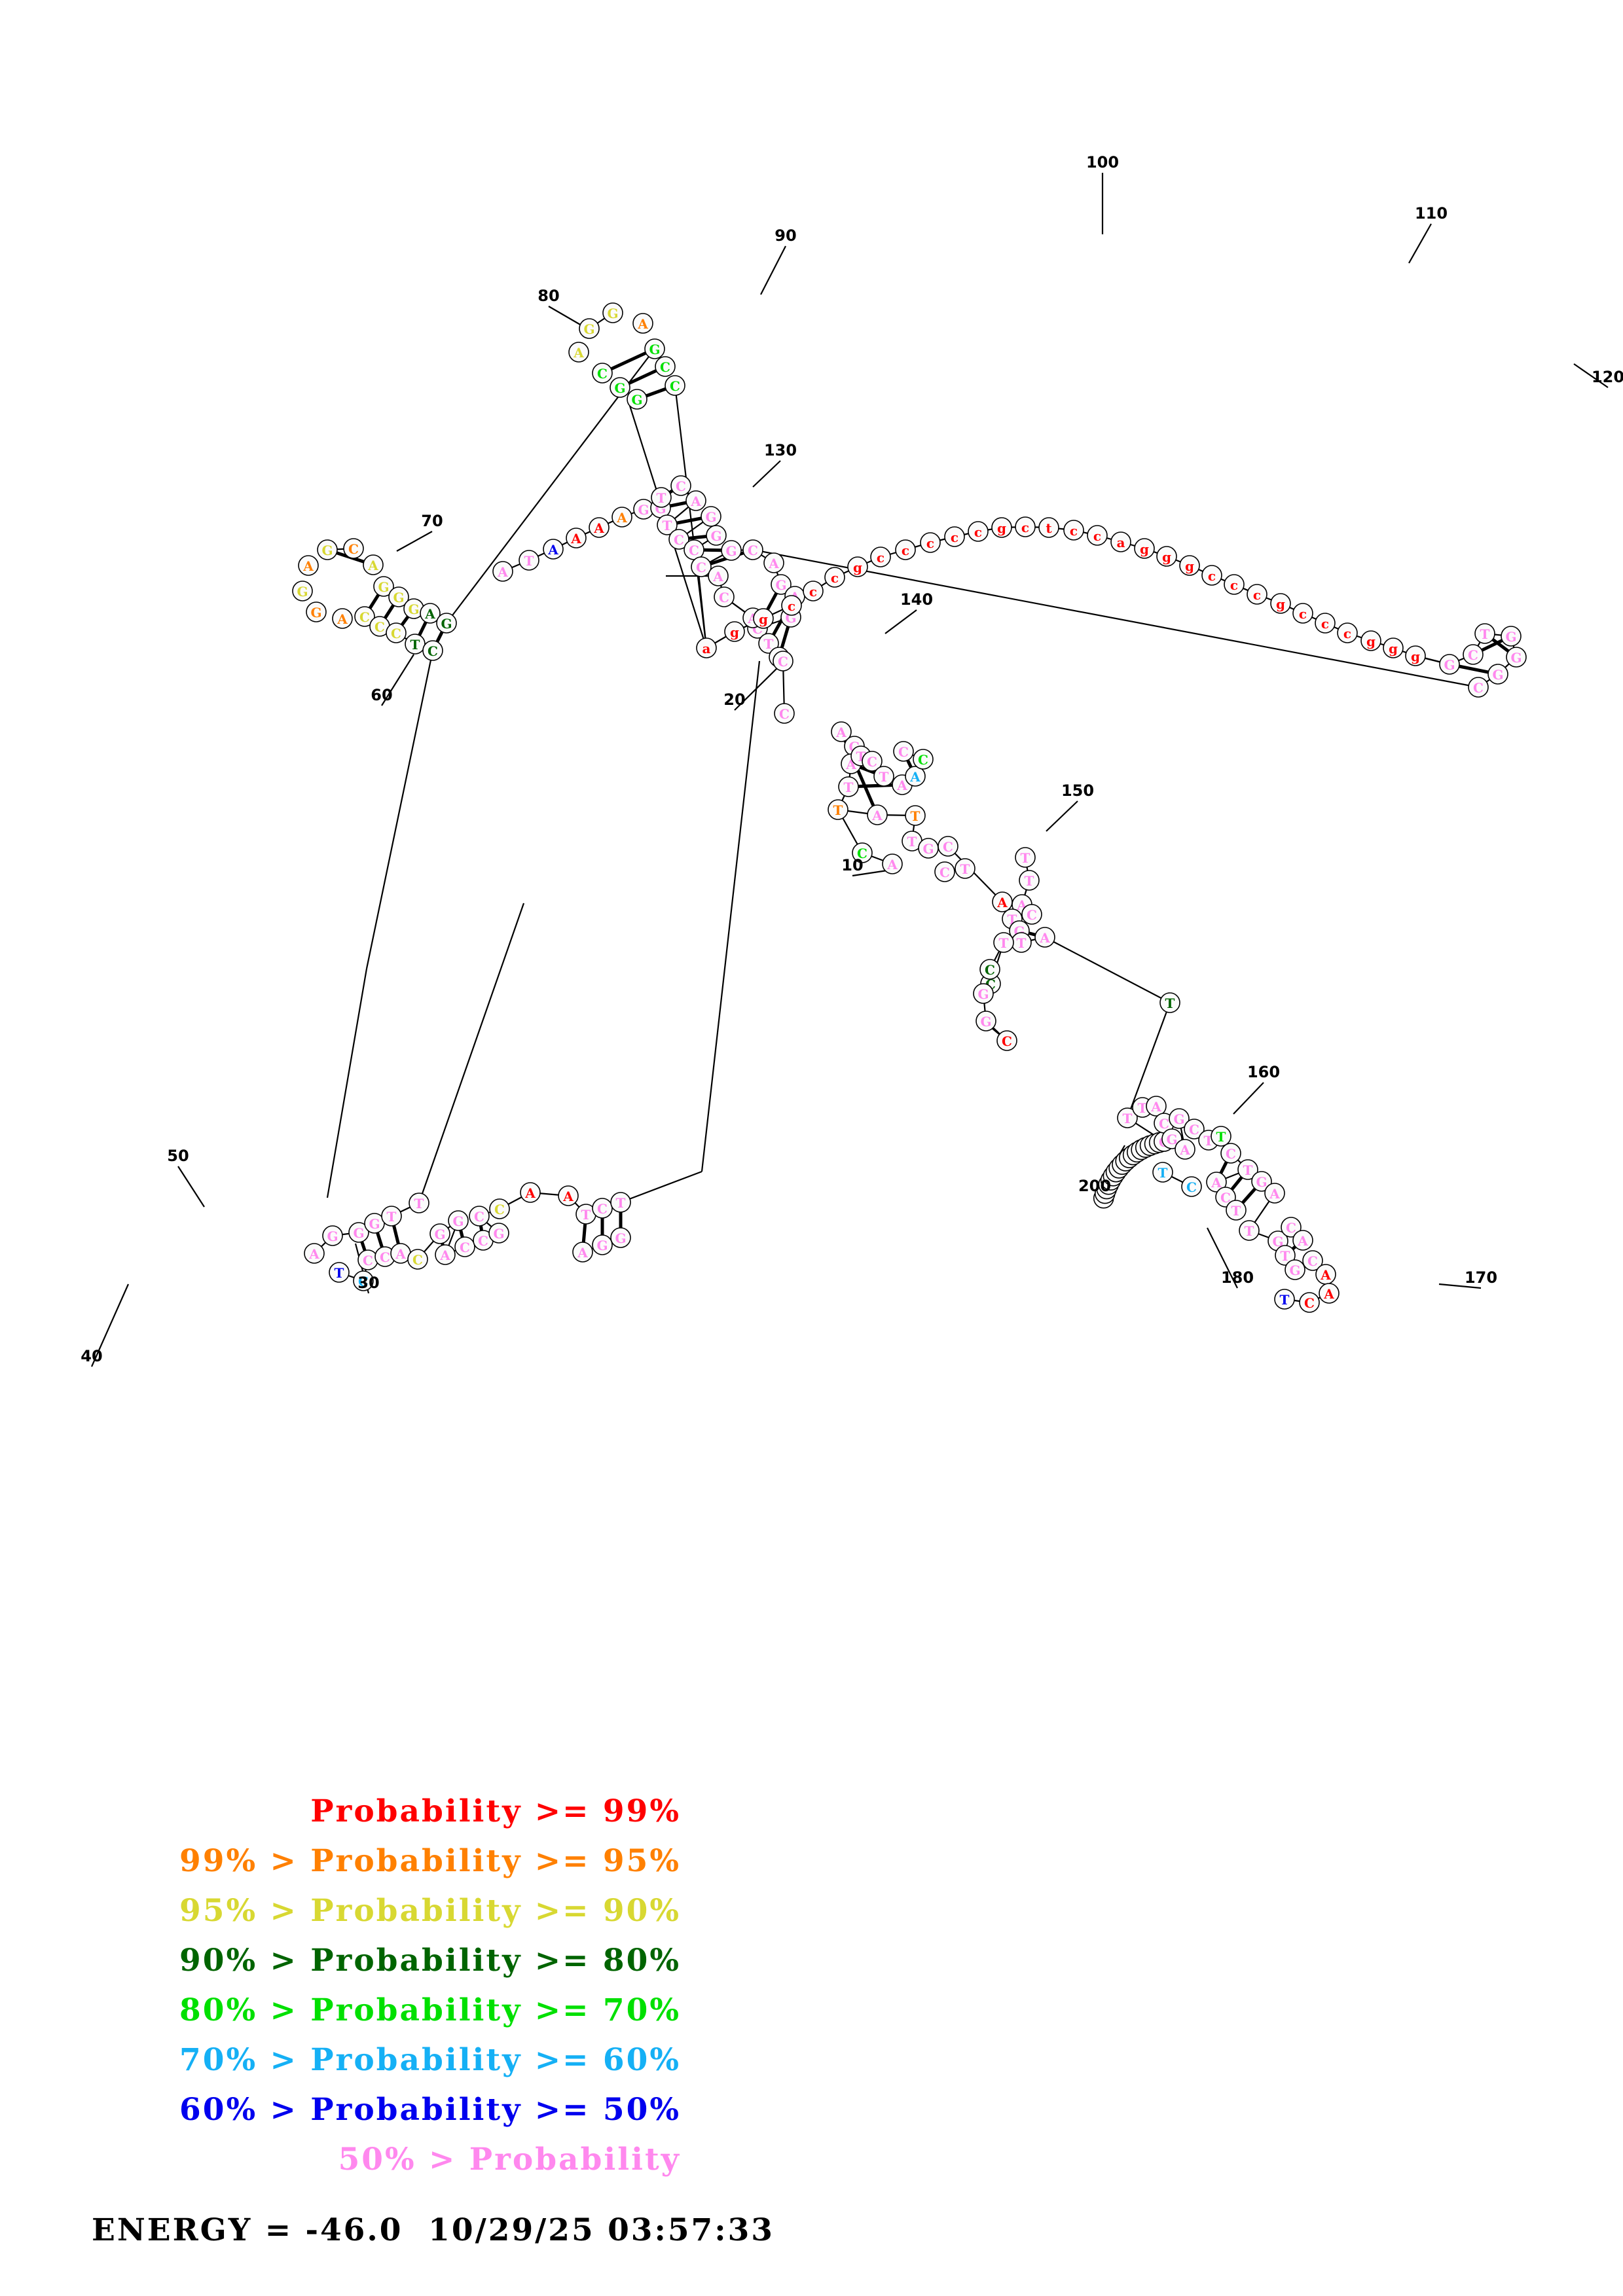 The width and height of the screenshot is (1623, 2296). I want to click on position-label: 90, so click(785, 235).